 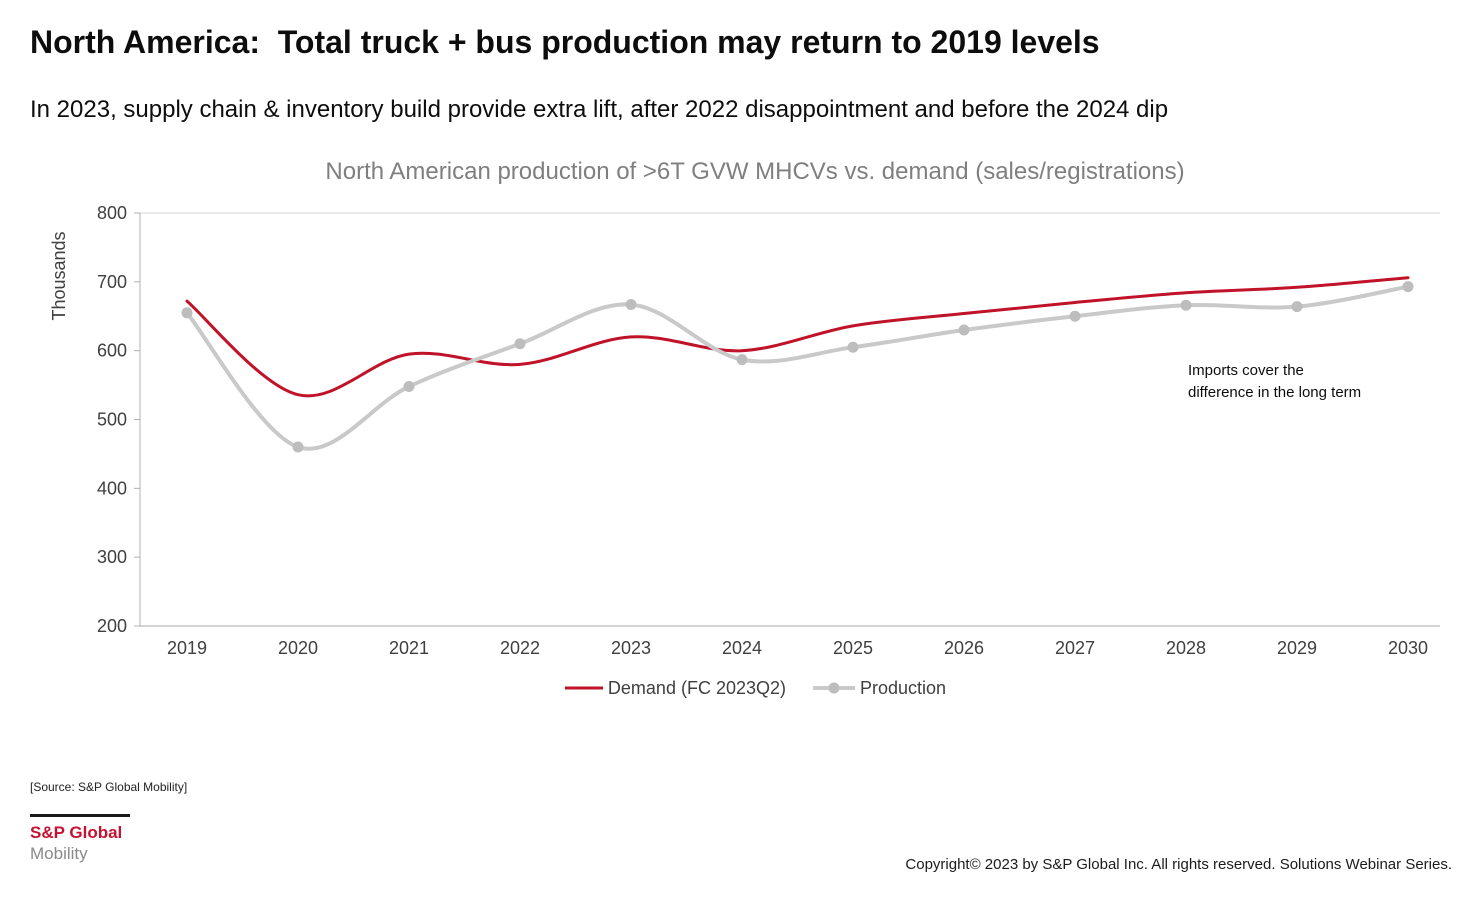 What do you see at coordinates (520, 648) in the screenshot?
I see `svg-text: 2022` at bounding box center [520, 648].